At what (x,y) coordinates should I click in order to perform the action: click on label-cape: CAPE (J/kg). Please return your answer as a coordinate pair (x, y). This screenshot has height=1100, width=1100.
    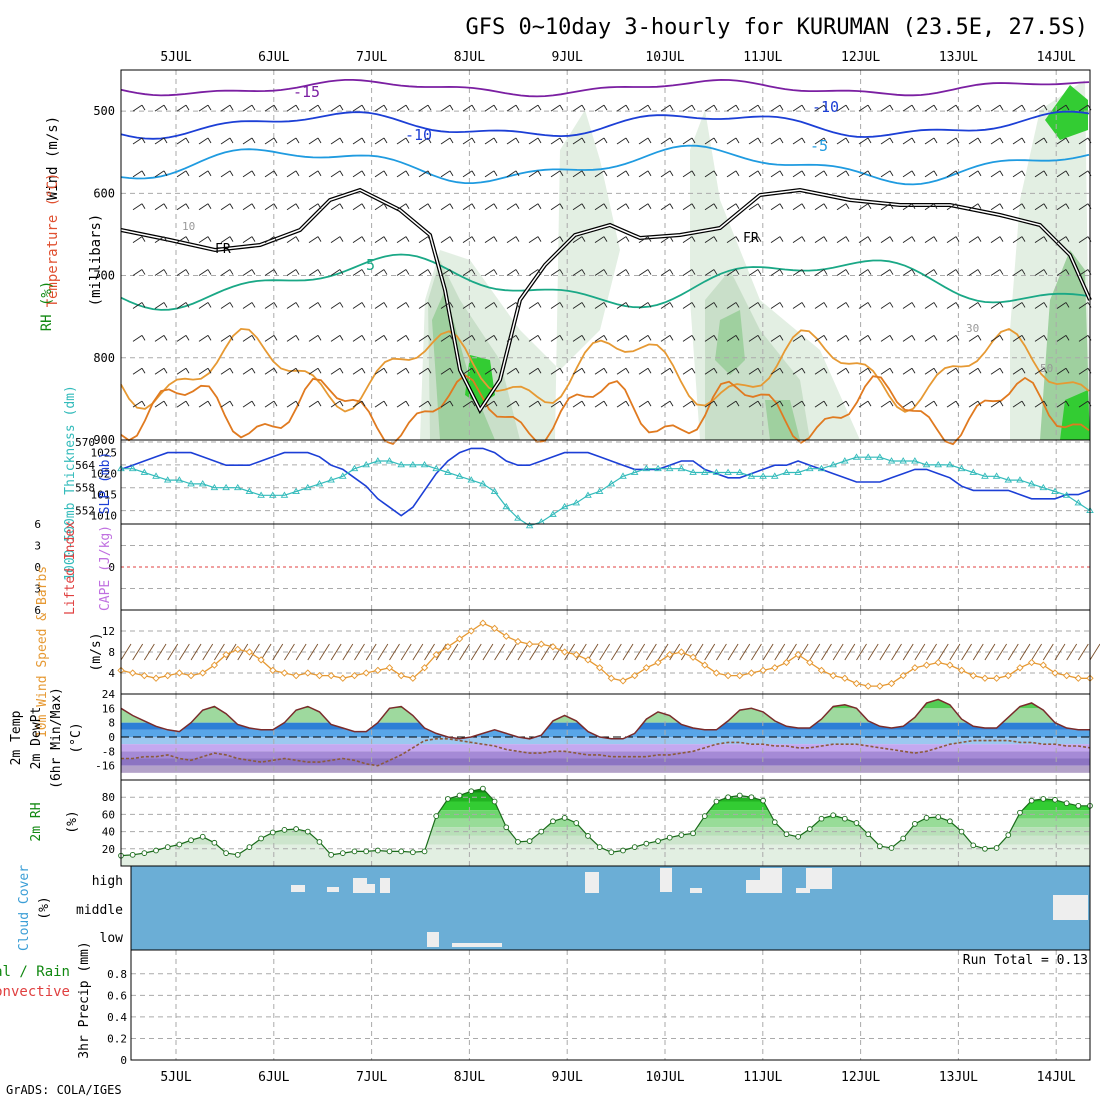
    Looking at the image, I should click on (105, 568).